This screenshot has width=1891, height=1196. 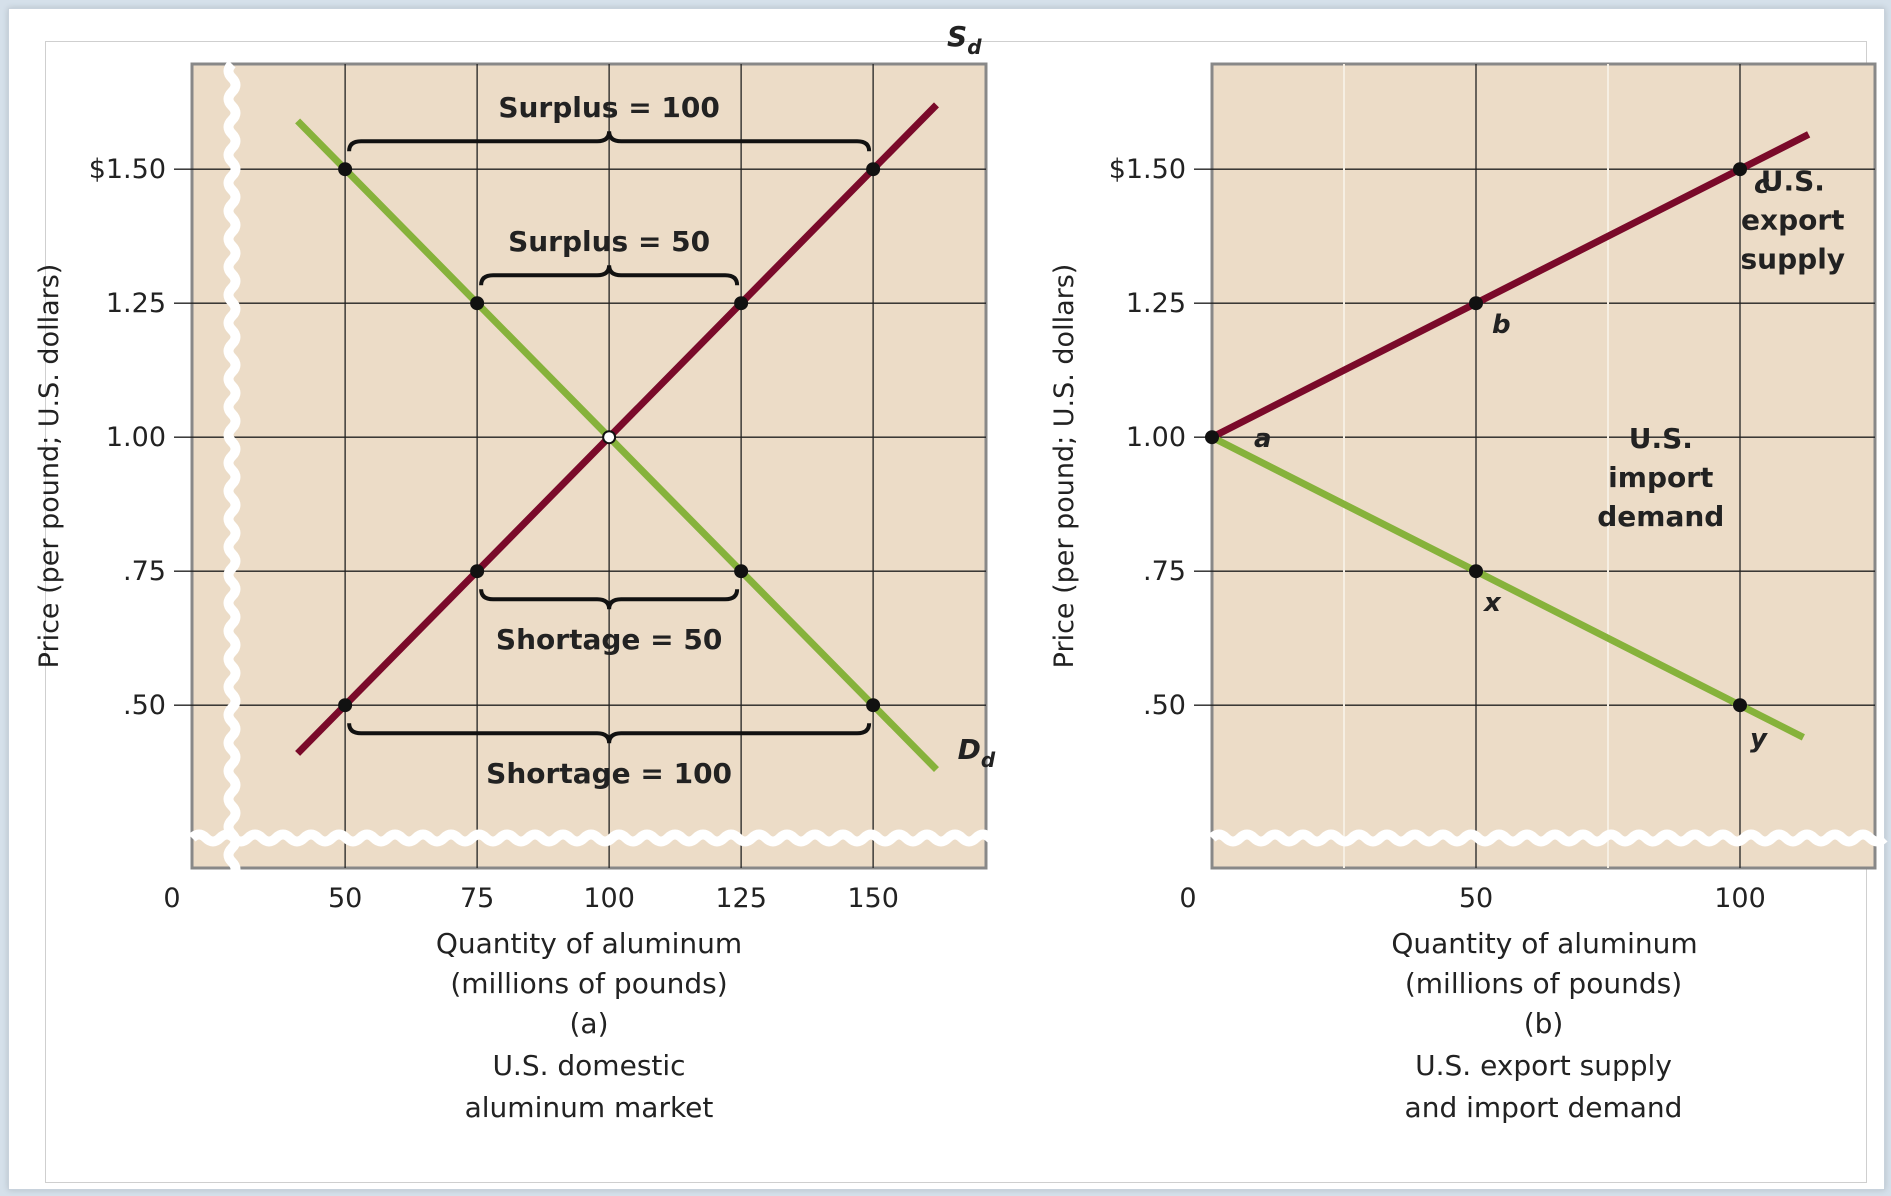 I want to click on x-tick-label: 150, so click(x=873, y=898).